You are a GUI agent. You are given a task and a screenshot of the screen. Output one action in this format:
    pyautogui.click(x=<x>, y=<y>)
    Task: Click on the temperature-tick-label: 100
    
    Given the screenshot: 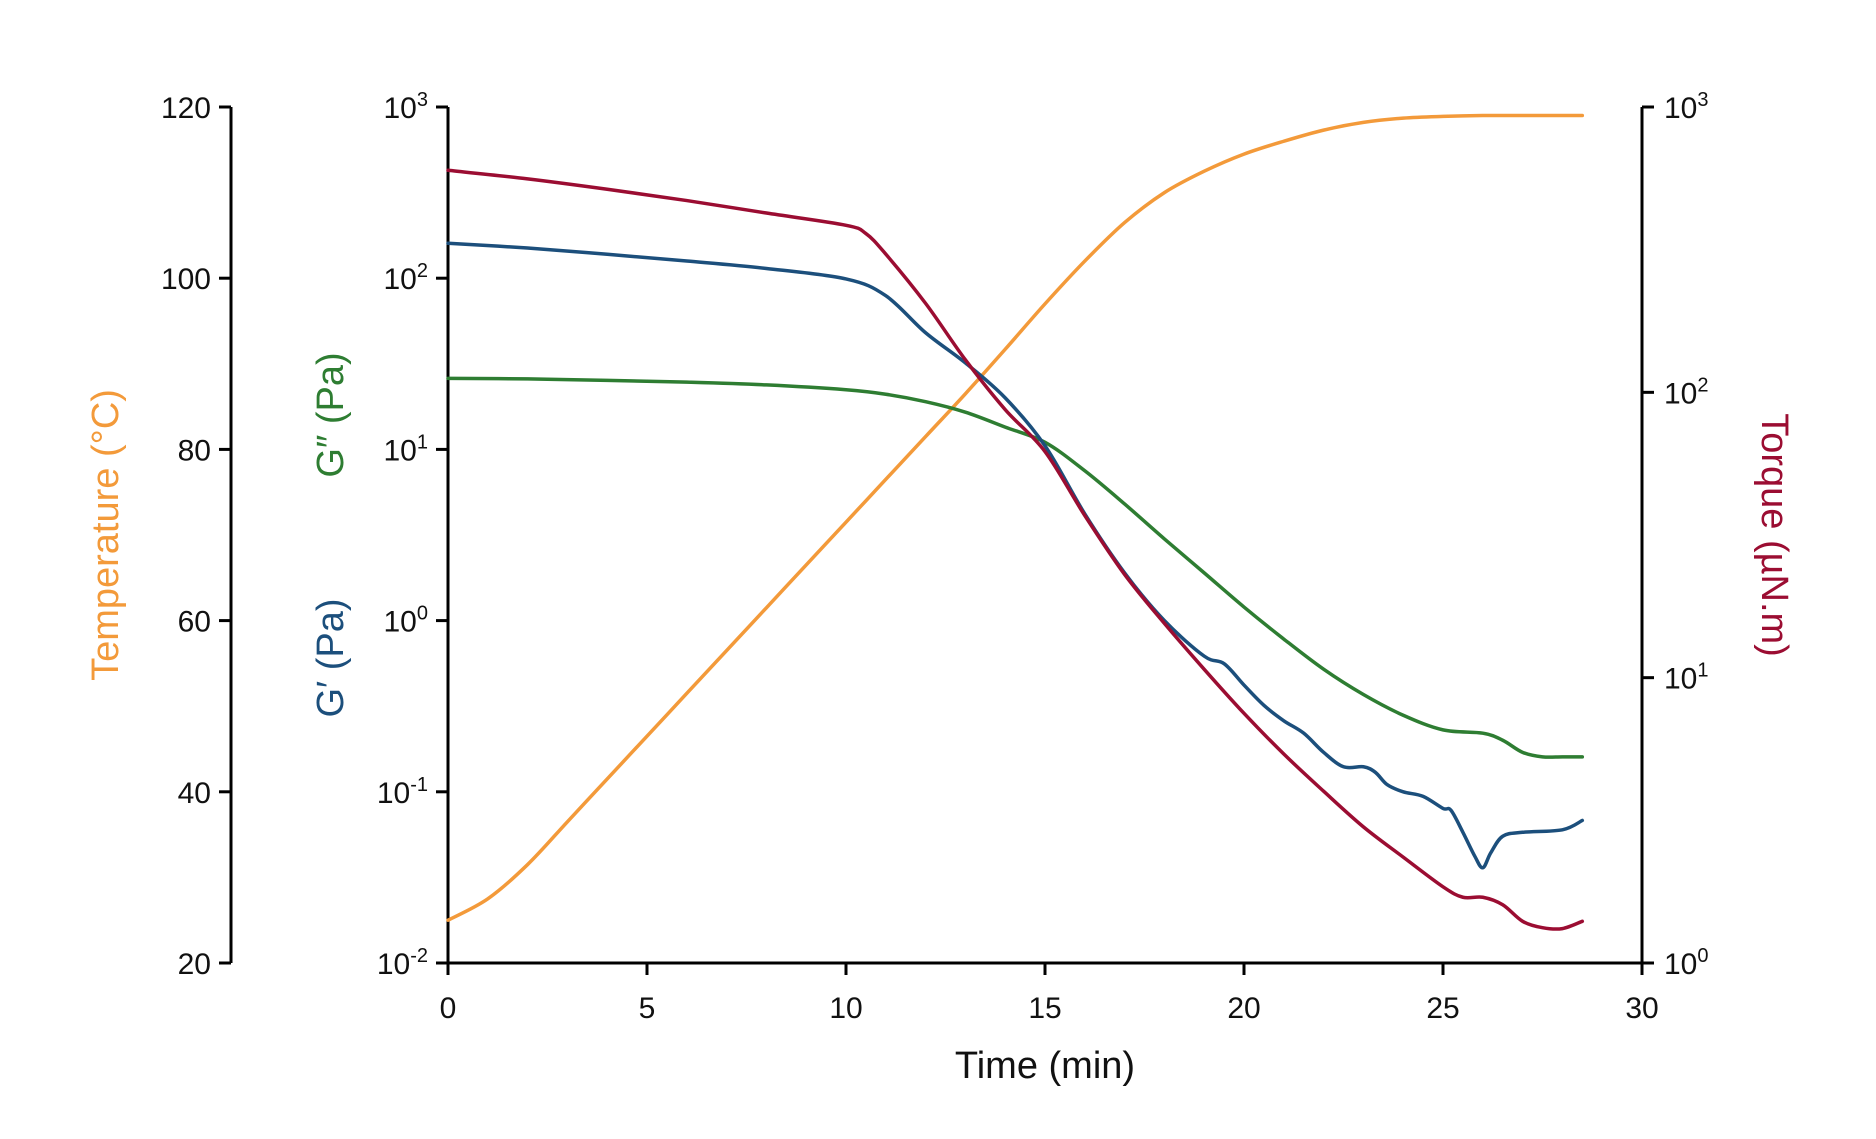 What is the action you would take?
    pyautogui.click(x=186, y=279)
    